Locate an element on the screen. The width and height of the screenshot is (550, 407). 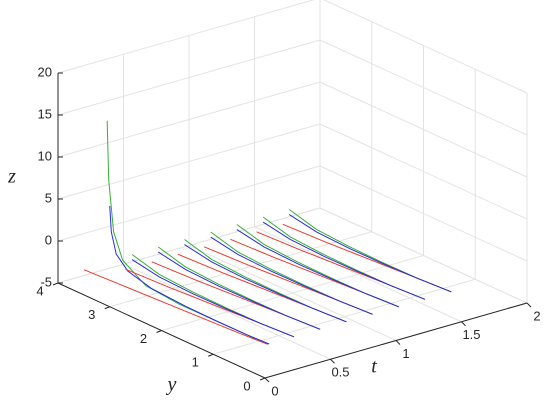
y-tick-label: 2 is located at coordinates (143, 338).